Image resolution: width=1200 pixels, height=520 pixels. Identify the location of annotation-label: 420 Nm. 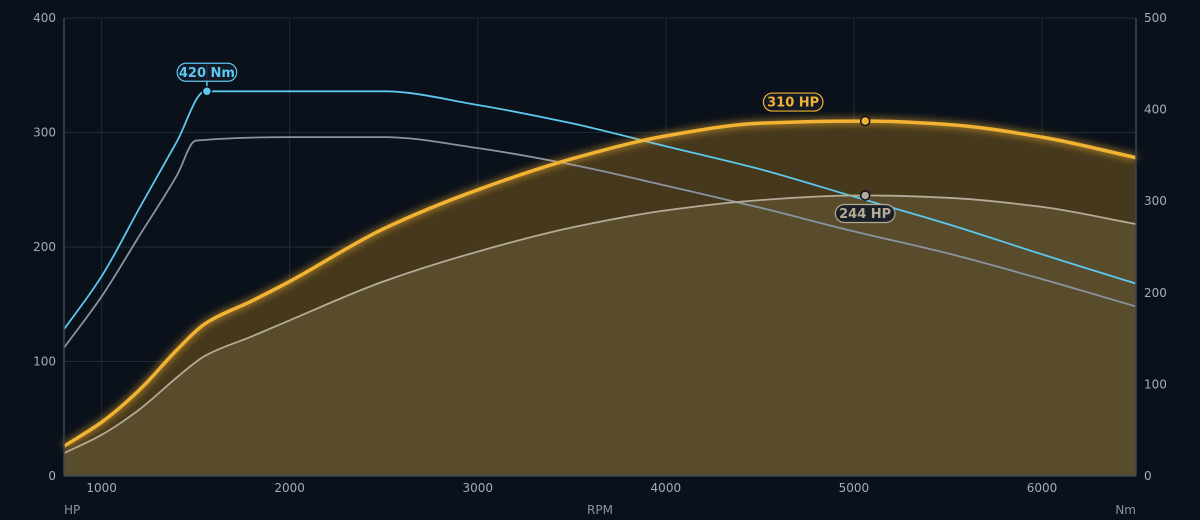
(207, 73).